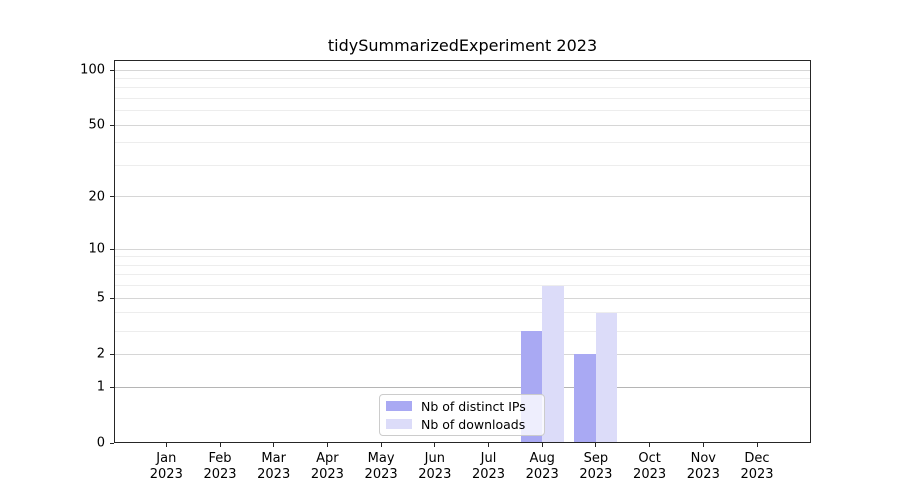 The image size is (900, 500). What do you see at coordinates (473, 406) in the screenshot?
I see `legend-label: Nb of distinct IPs` at bounding box center [473, 406].